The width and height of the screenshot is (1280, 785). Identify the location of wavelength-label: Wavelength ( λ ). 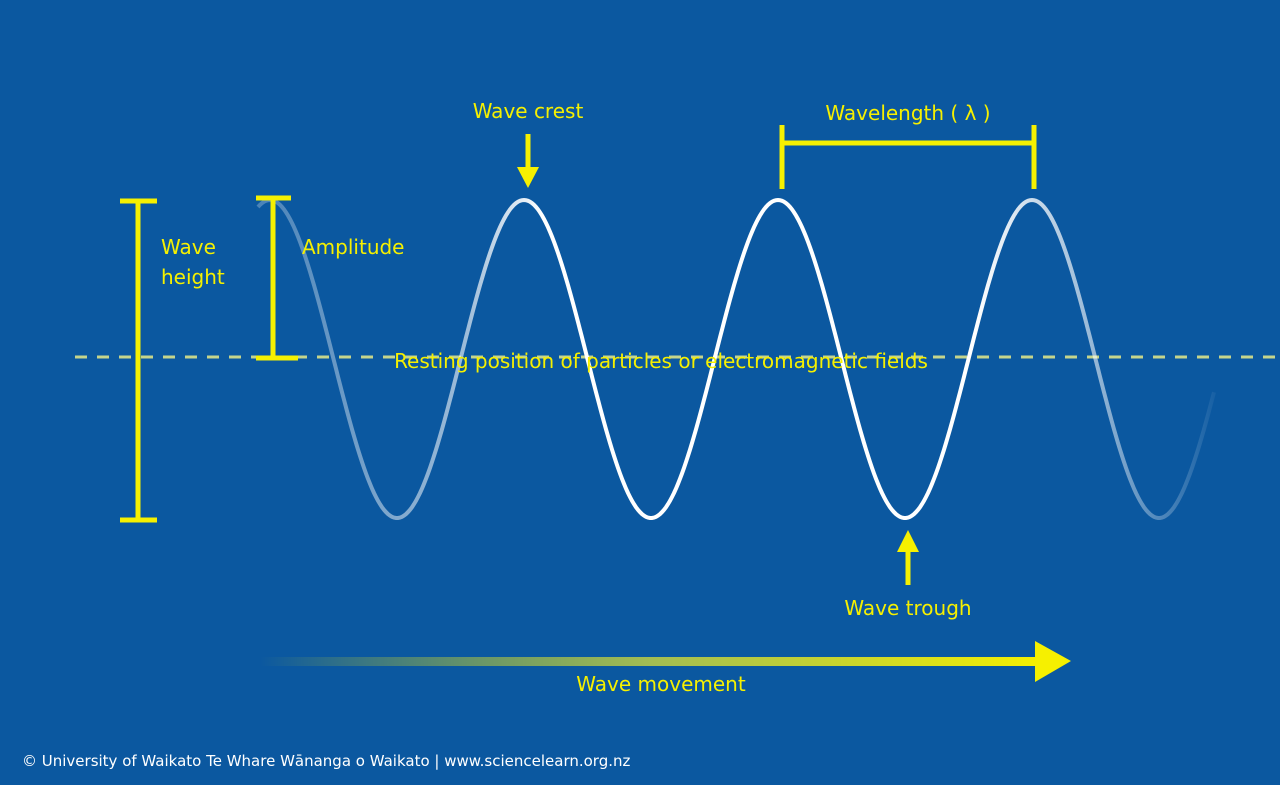
(907, 113).